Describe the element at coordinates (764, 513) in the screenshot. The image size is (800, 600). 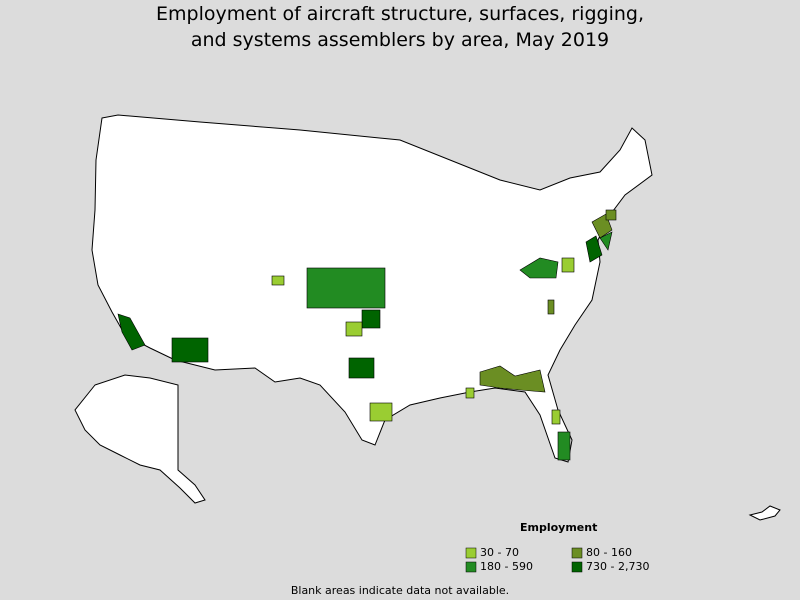
I see `hawaii` at that location.